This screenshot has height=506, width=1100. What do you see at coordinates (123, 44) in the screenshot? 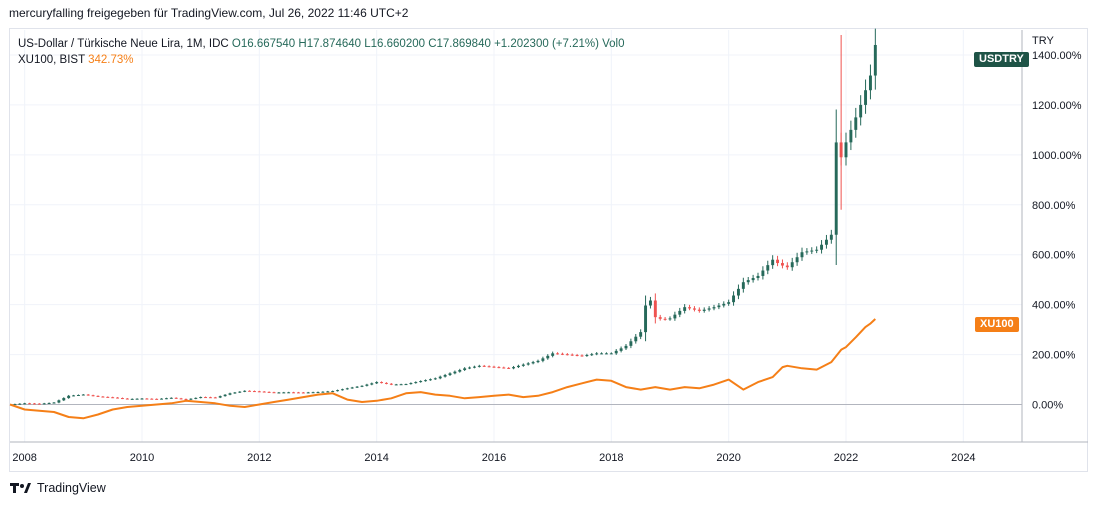
I see `legend-main-symbol: US-Dollar / Türkische Neue Lira, 1M, IDC` at bounding box center [123, 44].